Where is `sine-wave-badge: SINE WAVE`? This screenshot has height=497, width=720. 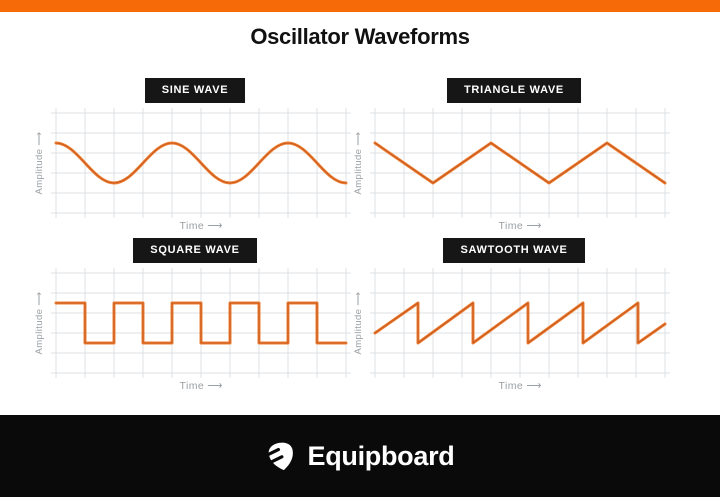
sine-wave-badge: SINE WAVE is located at coordinates (195, 90).